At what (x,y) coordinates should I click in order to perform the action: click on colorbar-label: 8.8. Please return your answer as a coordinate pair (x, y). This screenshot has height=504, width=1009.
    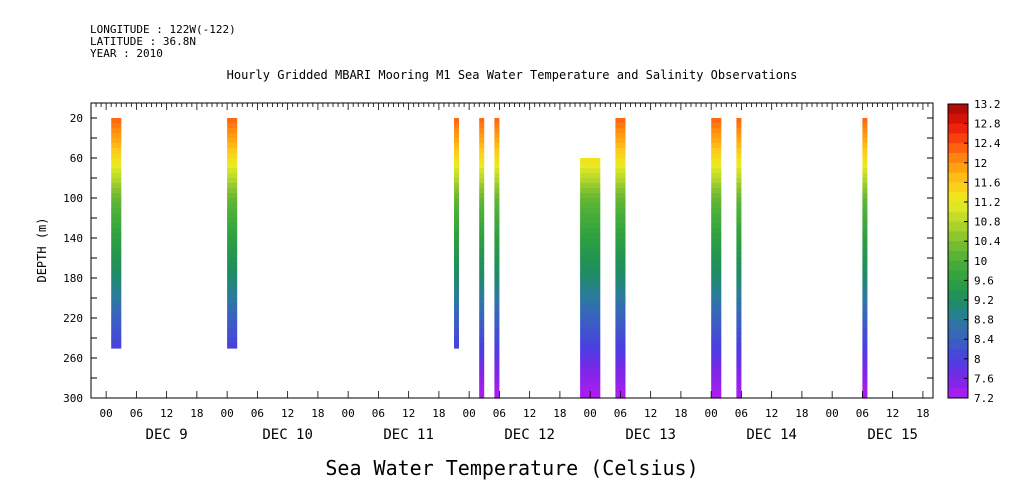
    Looking at the image, I should click on (984, 320).